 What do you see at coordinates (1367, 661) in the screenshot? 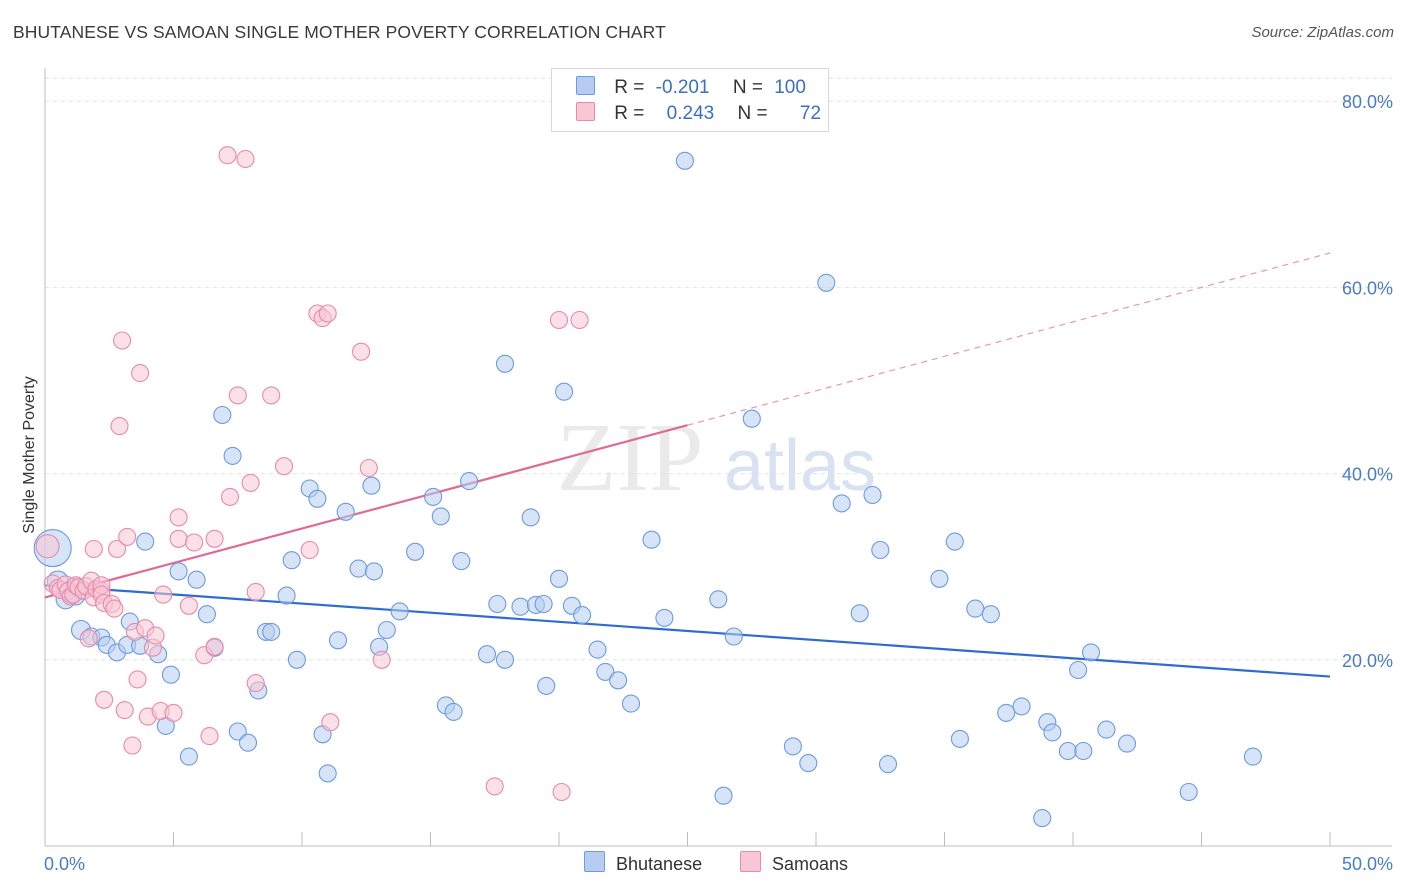
I see `y-tick-label: 20.0%` at bounding box center [1367, 661].